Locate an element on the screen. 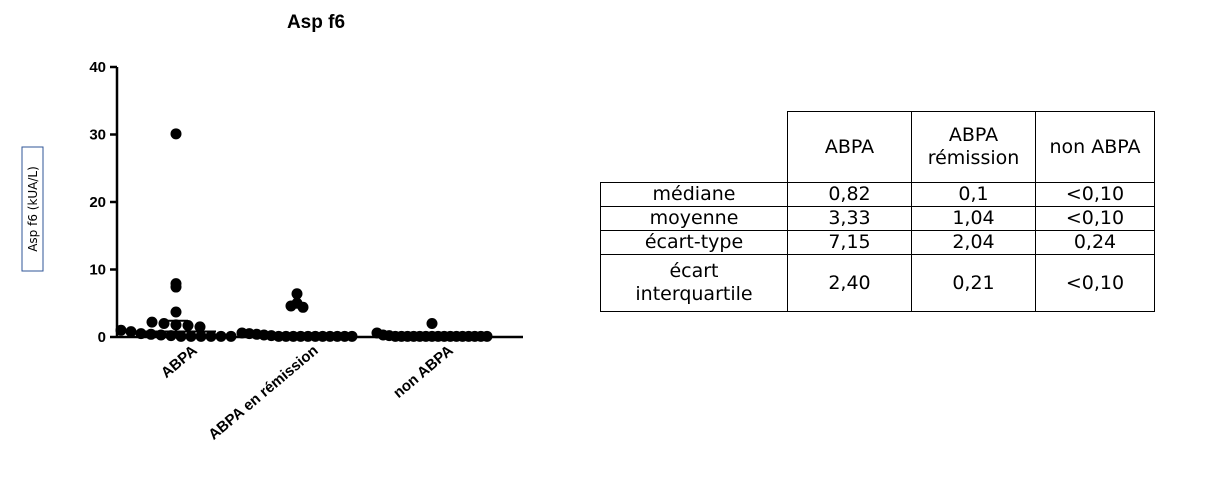  y-axis-label: Asp f6 (kUA/L) is located at coordinates (33, 209).